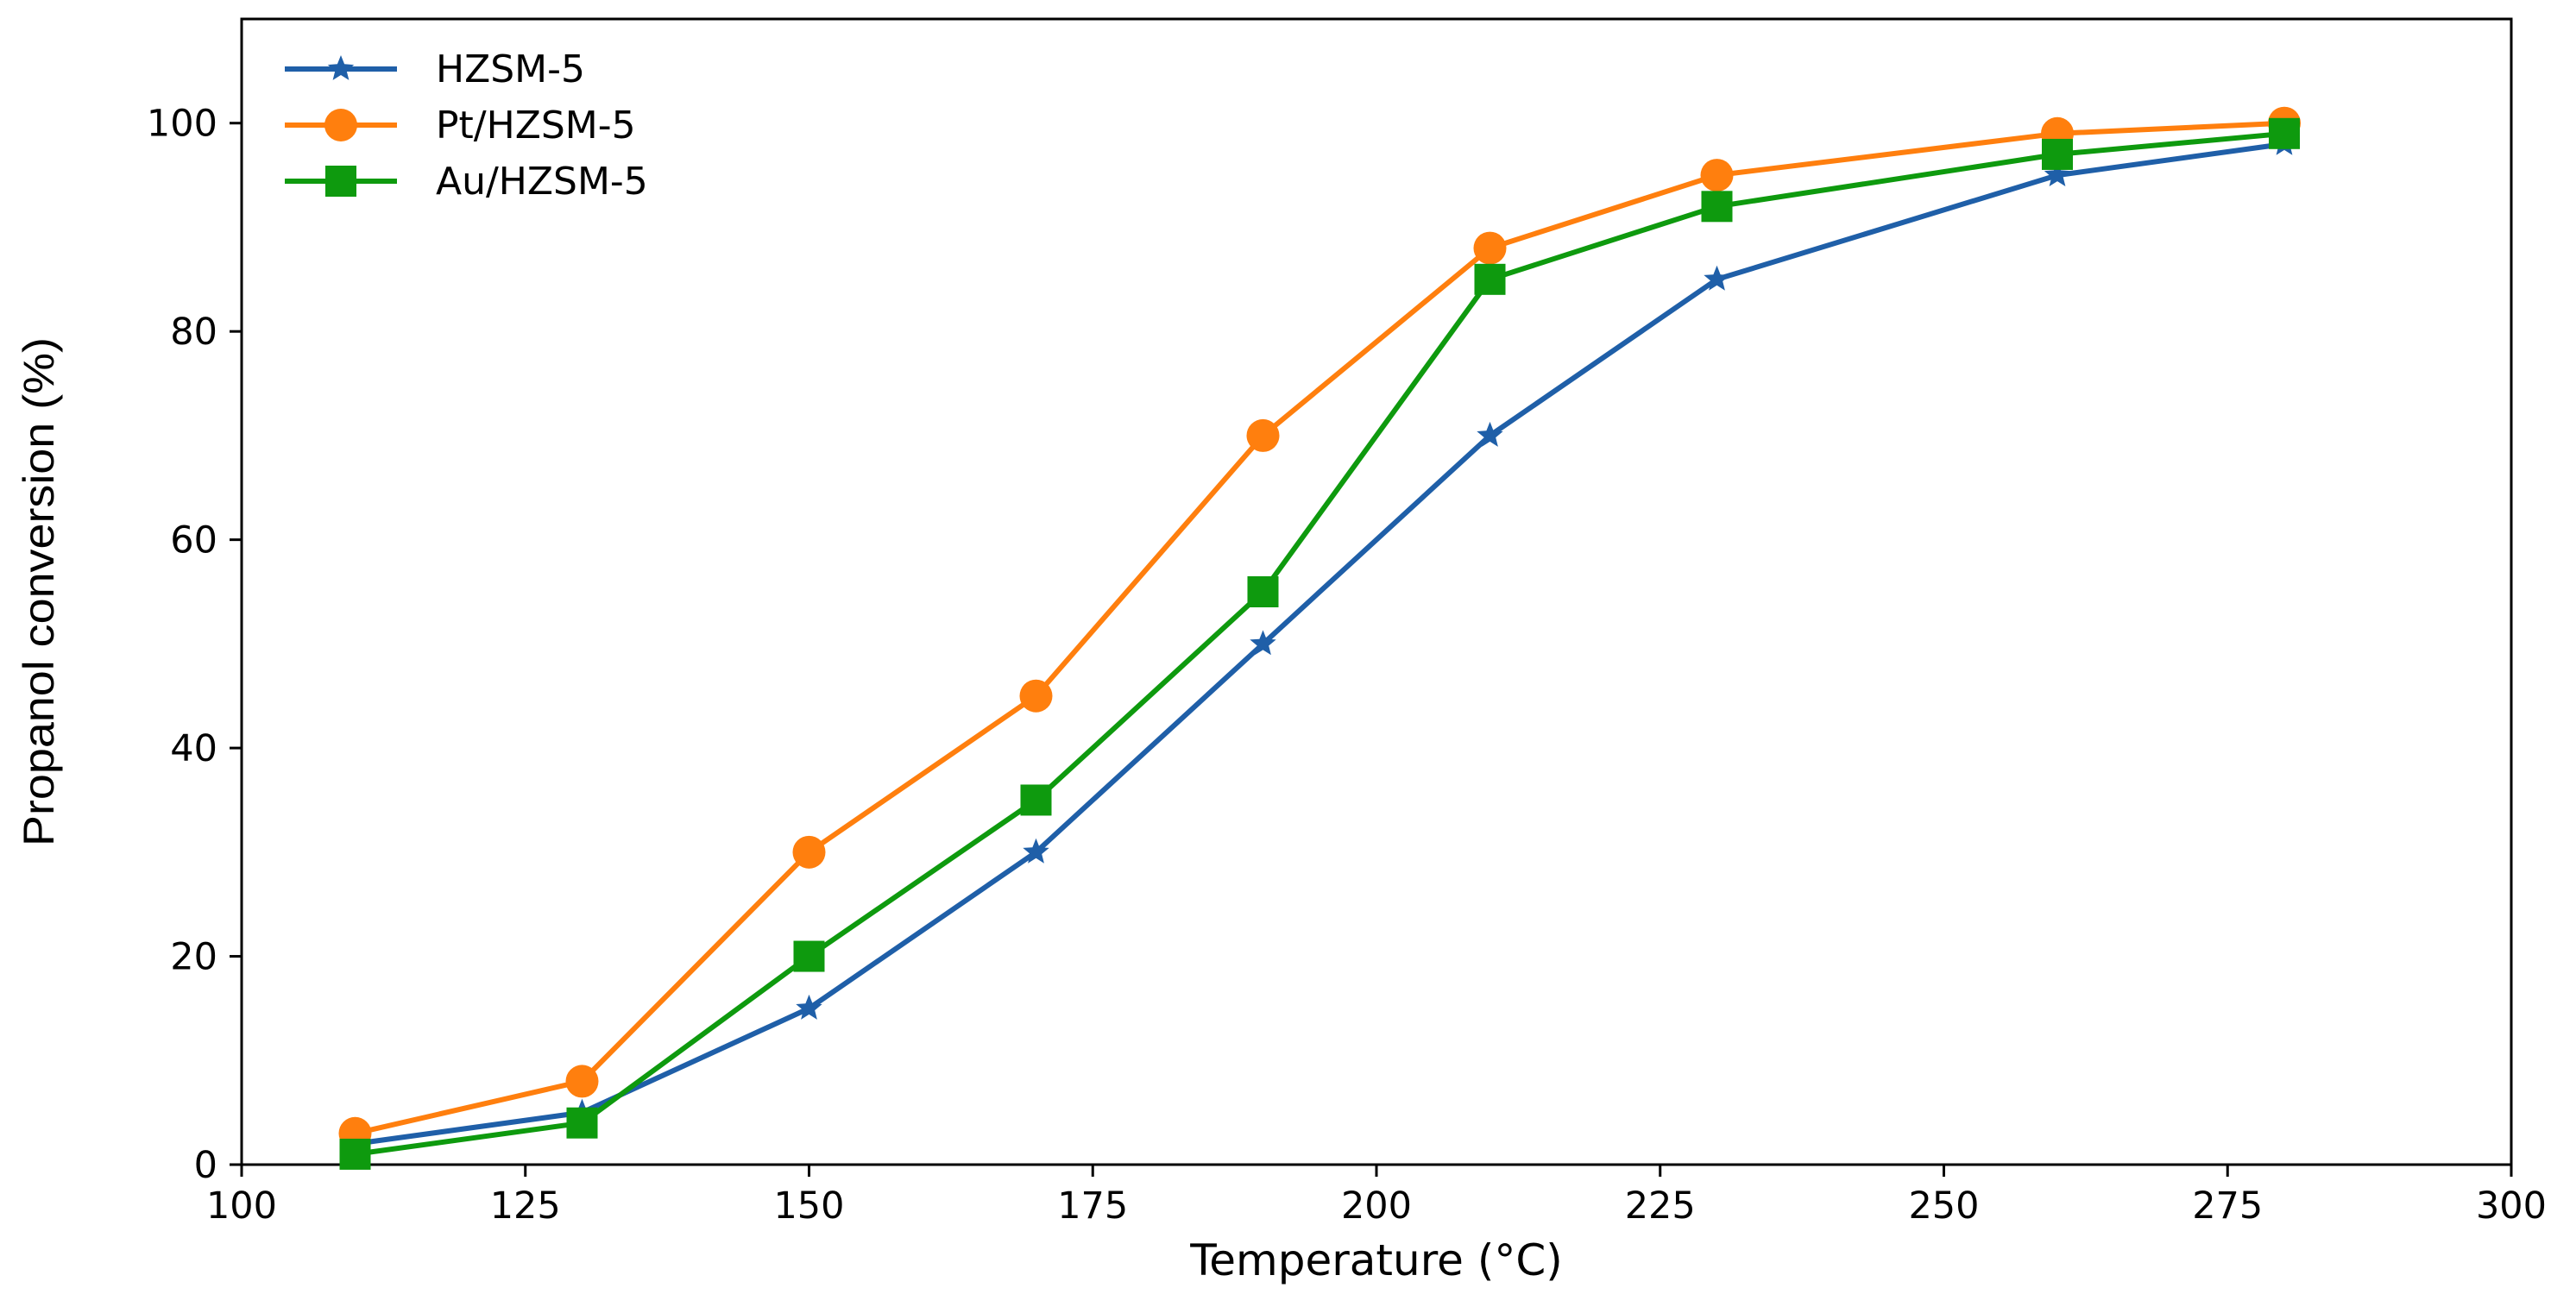 This screenshot has width=2576, height=1313. What do you see at coordinates (193, 958) in the screenshot?
I see `y-tick-label: 20` at bounding box center [193, 958].